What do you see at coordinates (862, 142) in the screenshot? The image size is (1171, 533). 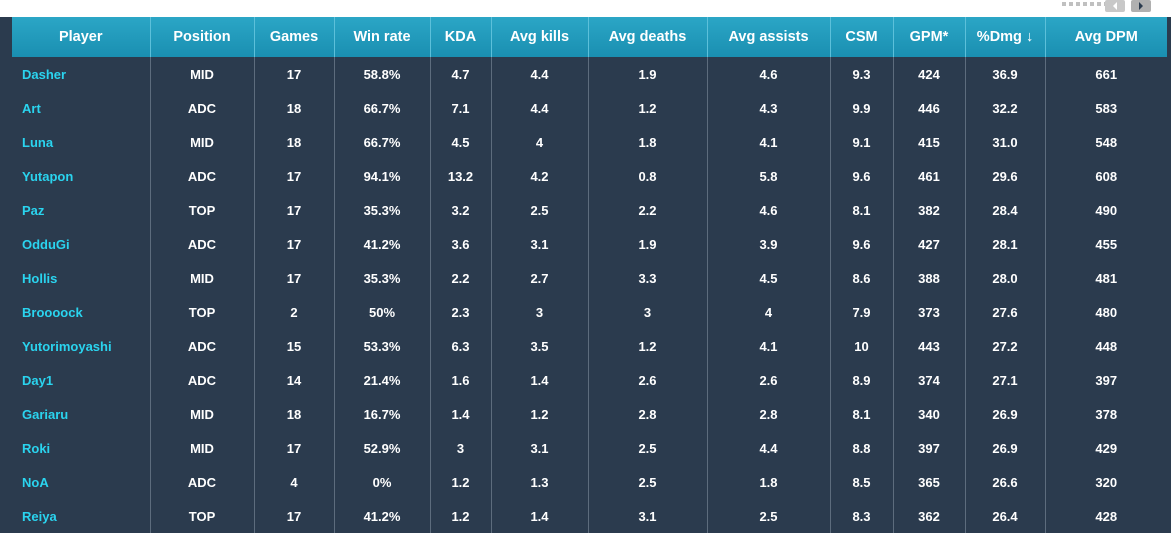 I see `cell-csm: 9.1` at bounding box center [862, 142].